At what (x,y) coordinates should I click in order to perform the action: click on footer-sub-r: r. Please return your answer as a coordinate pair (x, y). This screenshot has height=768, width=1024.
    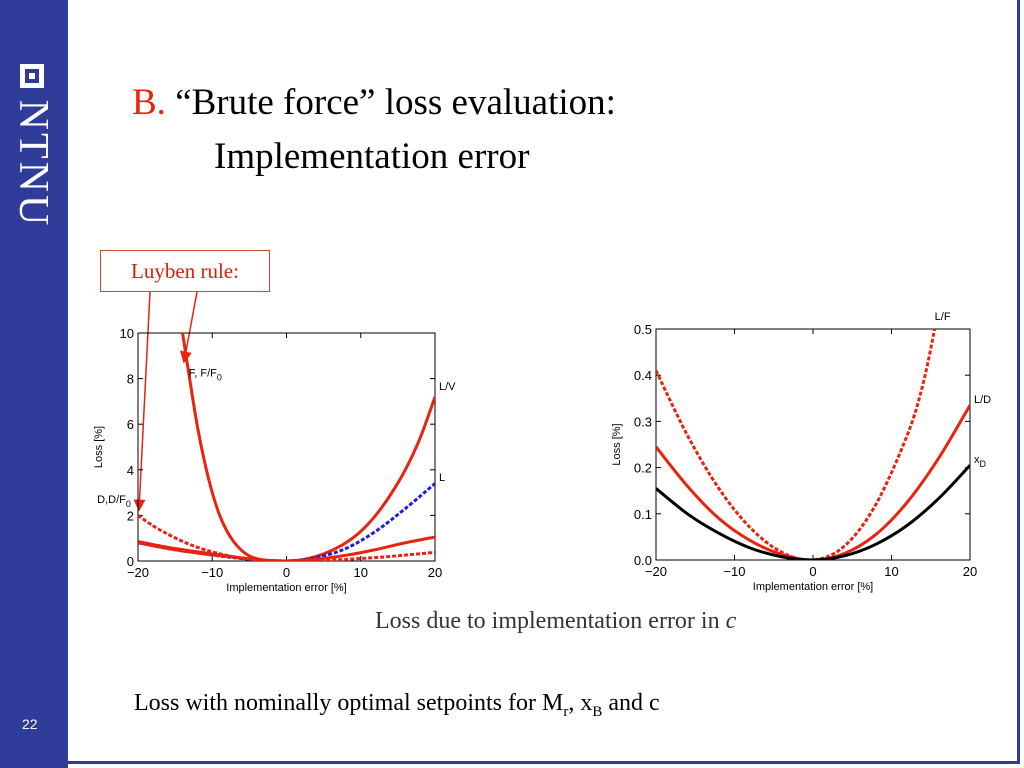
    Looking at the image, I should click on (566, 711).